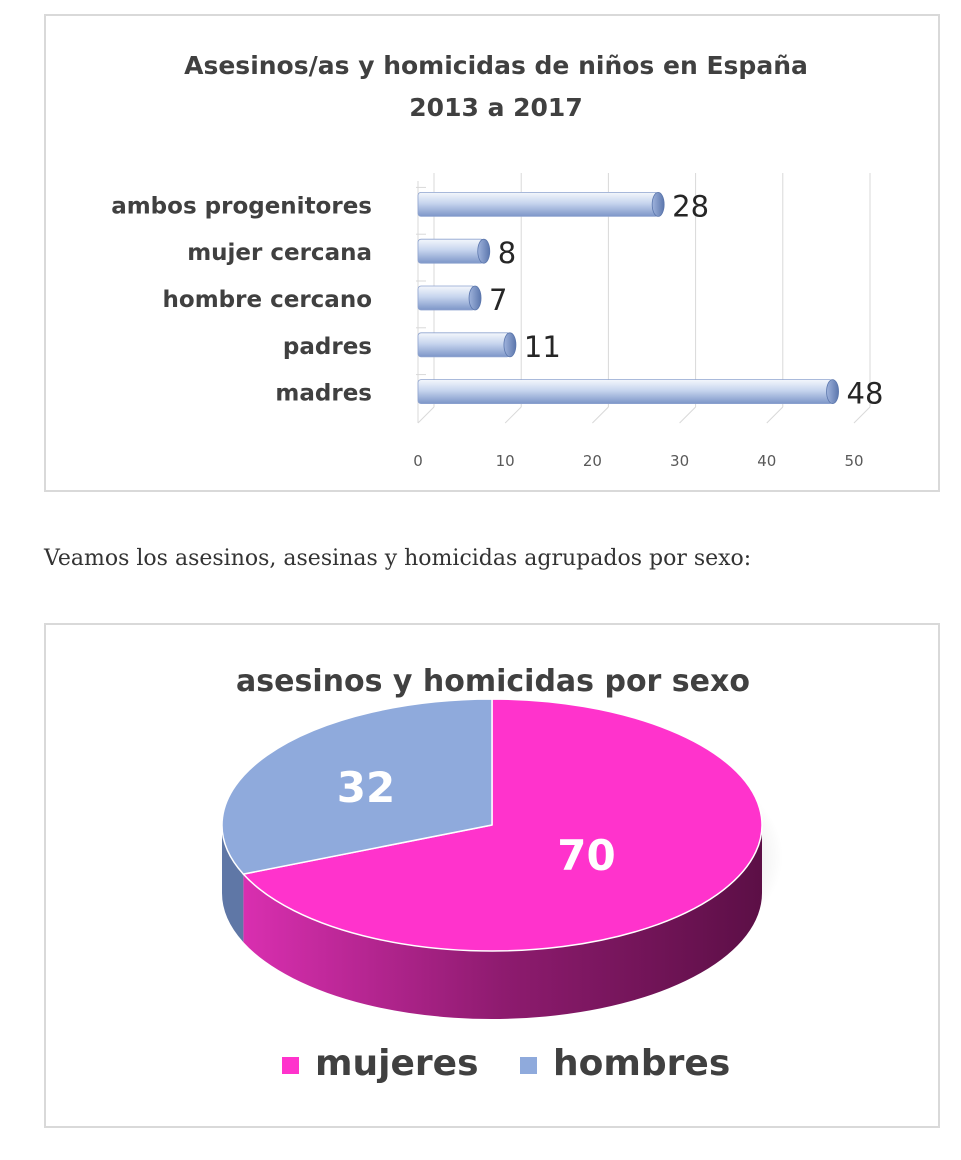 The width and height of the screenshot is (961, 1160). Describe the element at coordinates (766, 461) in the screenshot. I see `x-tick-40: 40` at that location.